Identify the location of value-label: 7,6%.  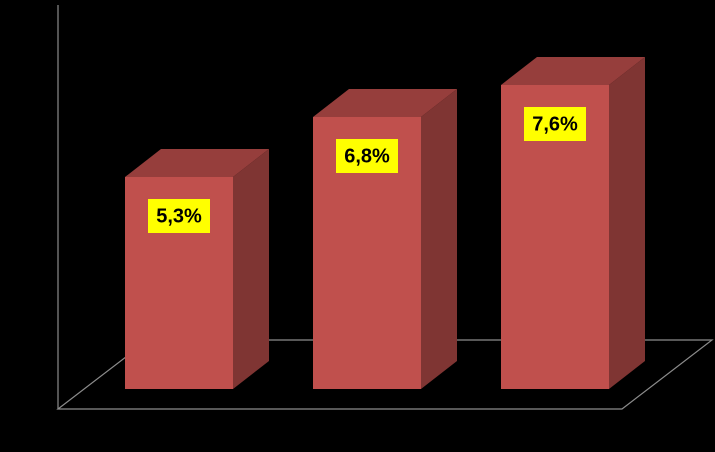
(555, 124).